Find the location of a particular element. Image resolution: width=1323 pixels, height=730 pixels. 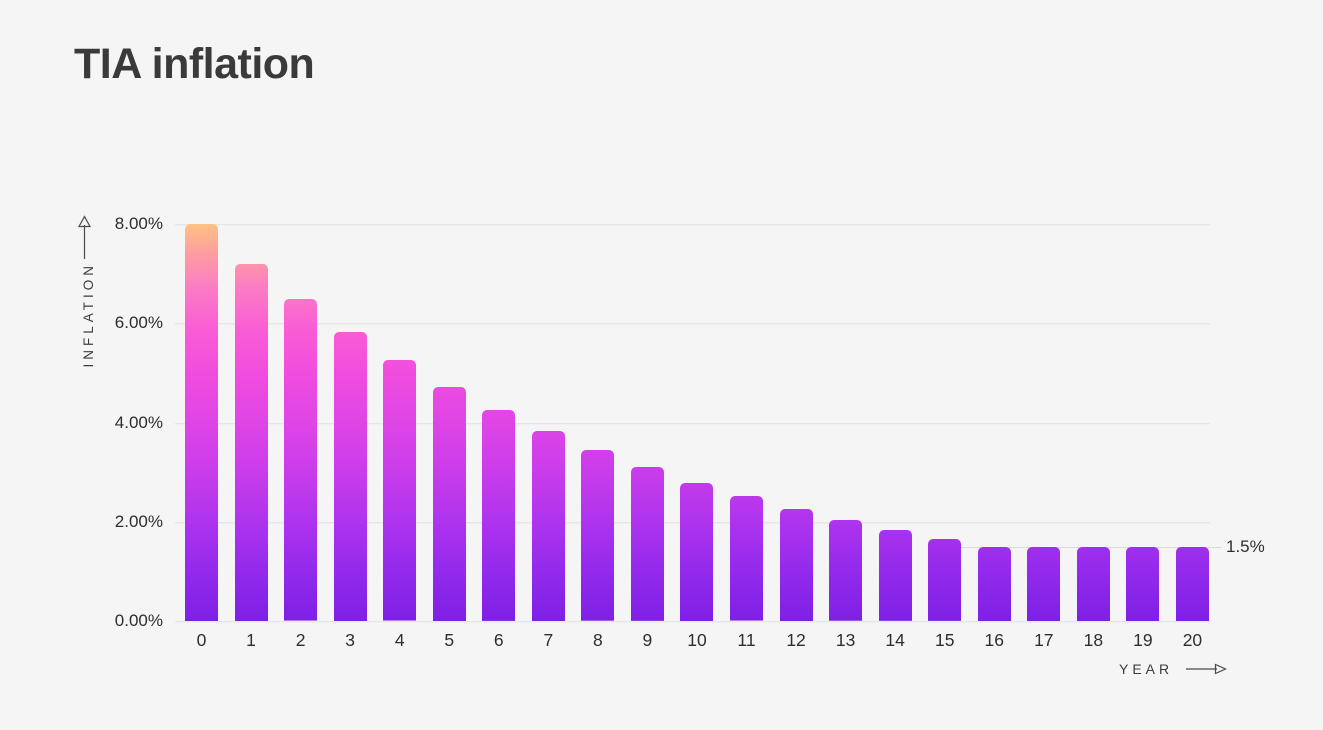

x-tick-label: 20 is located at coordinates (1192, 640).